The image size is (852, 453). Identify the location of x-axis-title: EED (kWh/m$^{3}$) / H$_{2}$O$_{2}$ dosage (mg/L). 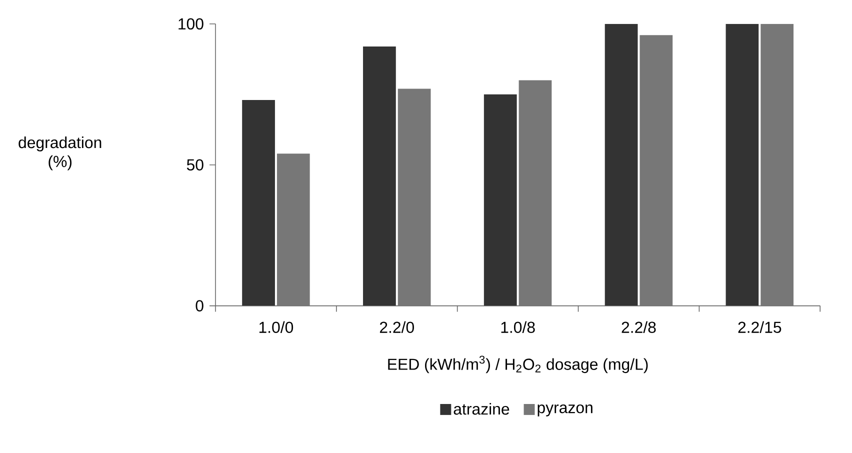
(518, 364).